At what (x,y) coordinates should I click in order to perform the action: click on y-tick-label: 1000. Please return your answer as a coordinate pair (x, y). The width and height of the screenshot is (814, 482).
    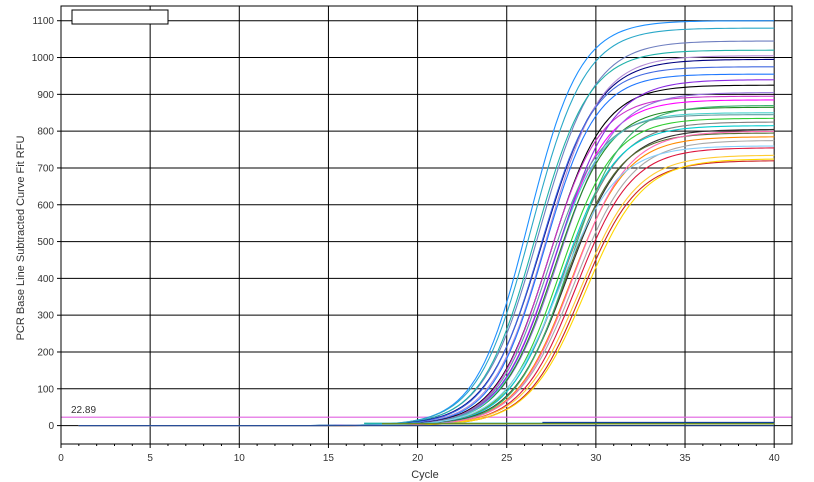
    Looking at the image, I should click on (43, 58).